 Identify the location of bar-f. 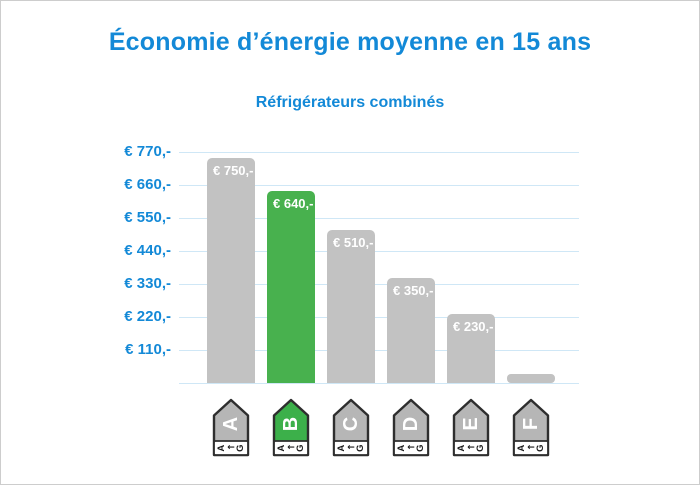
(531, 378).